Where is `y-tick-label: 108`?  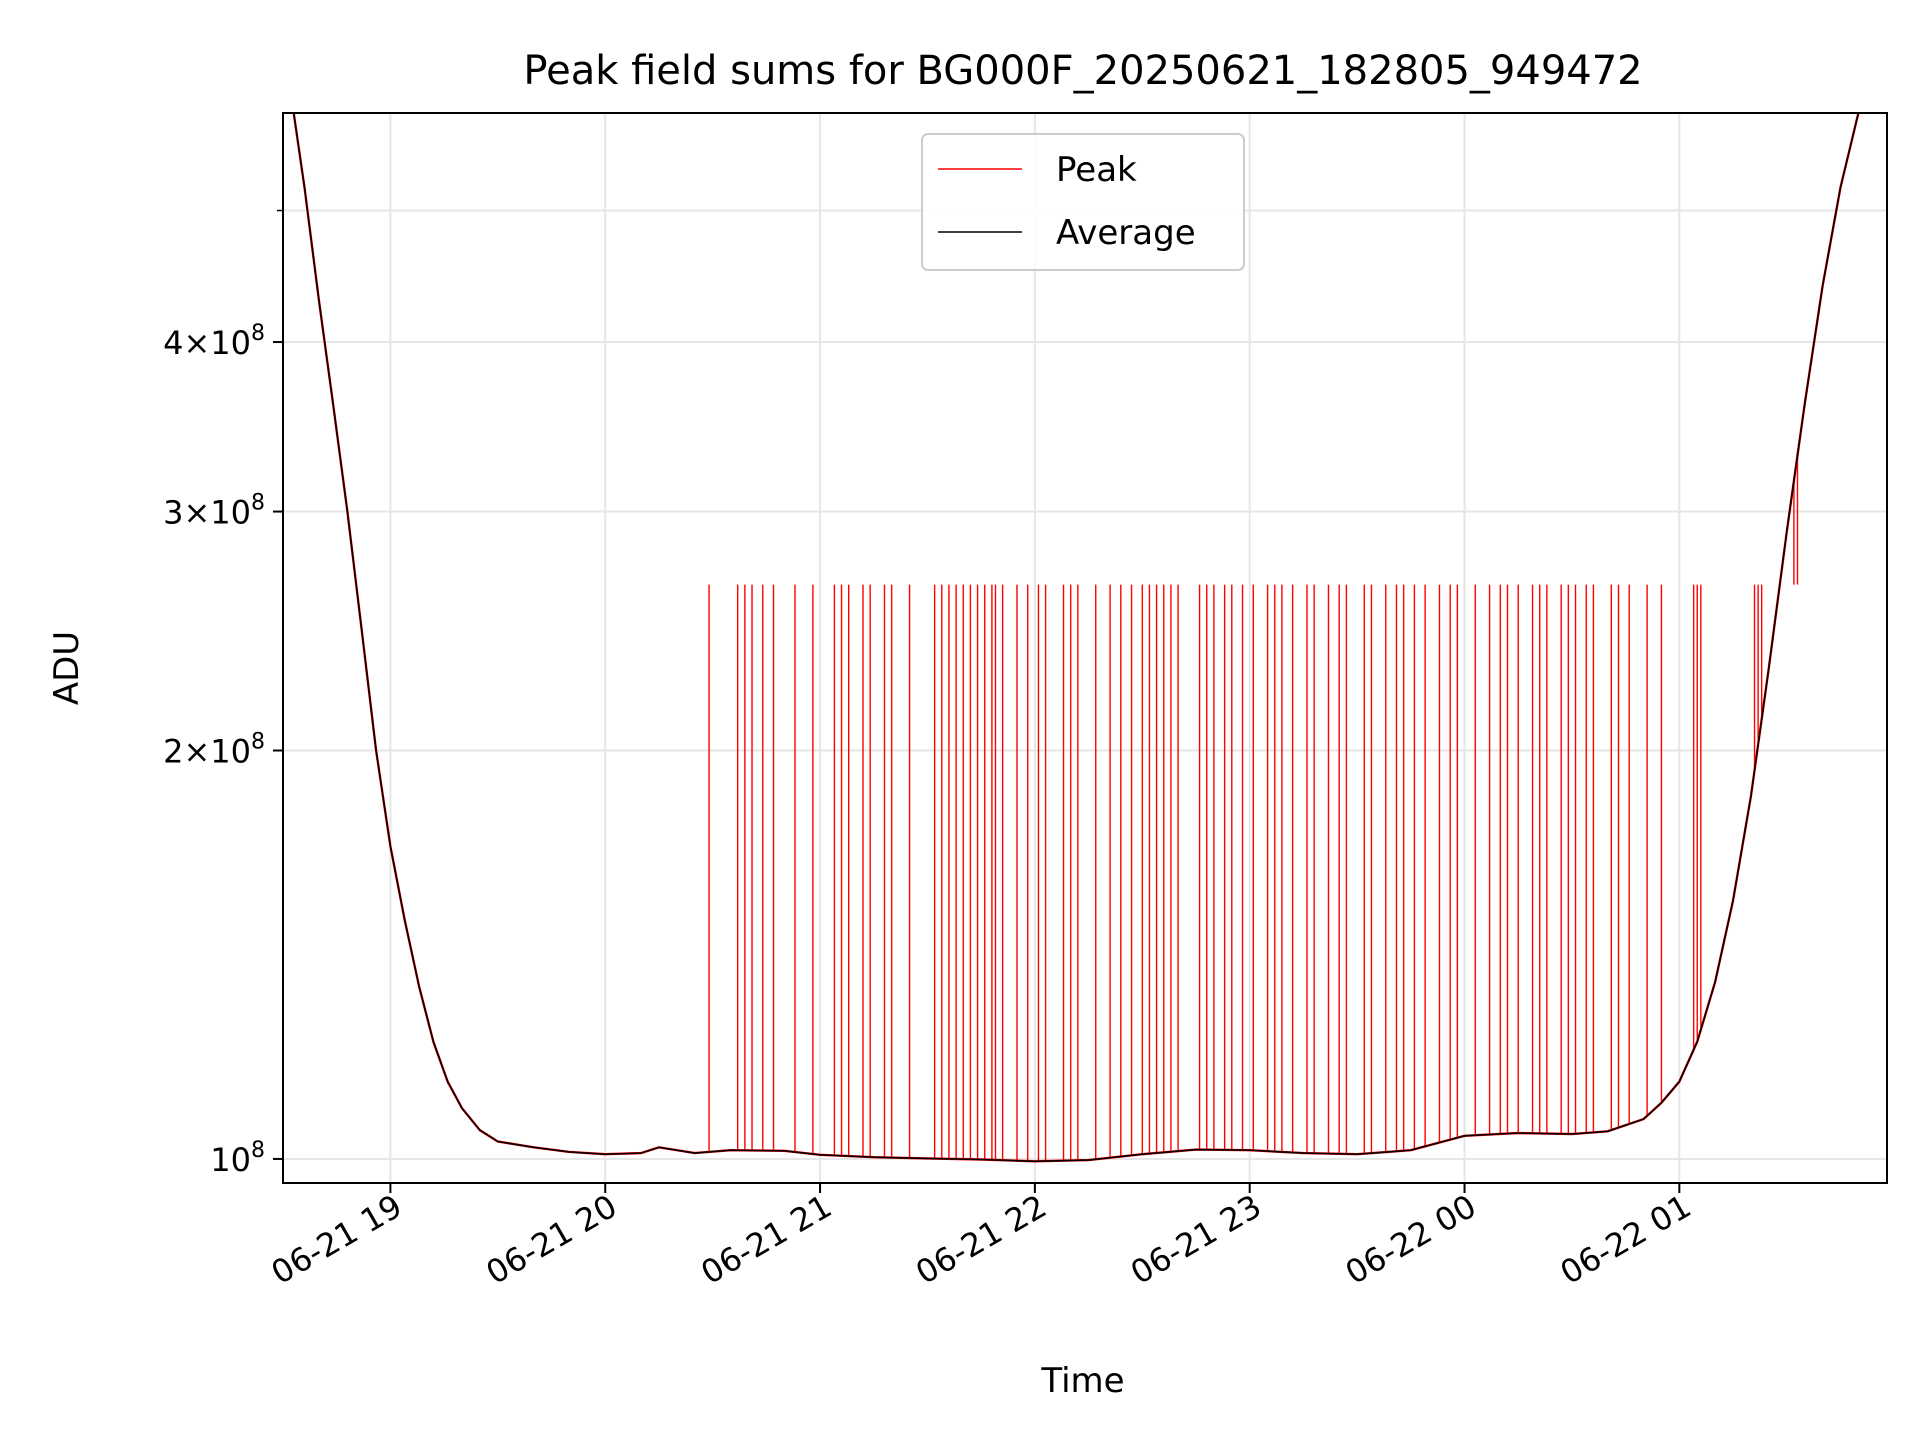
y-tick-label: 108 is located at coordinates (237, 1158).